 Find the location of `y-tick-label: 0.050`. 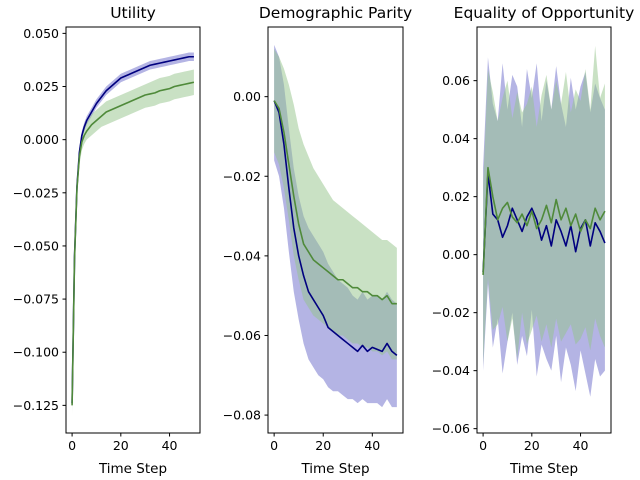

y-tick-label: 0.050 is located at coordinates (41, 33).